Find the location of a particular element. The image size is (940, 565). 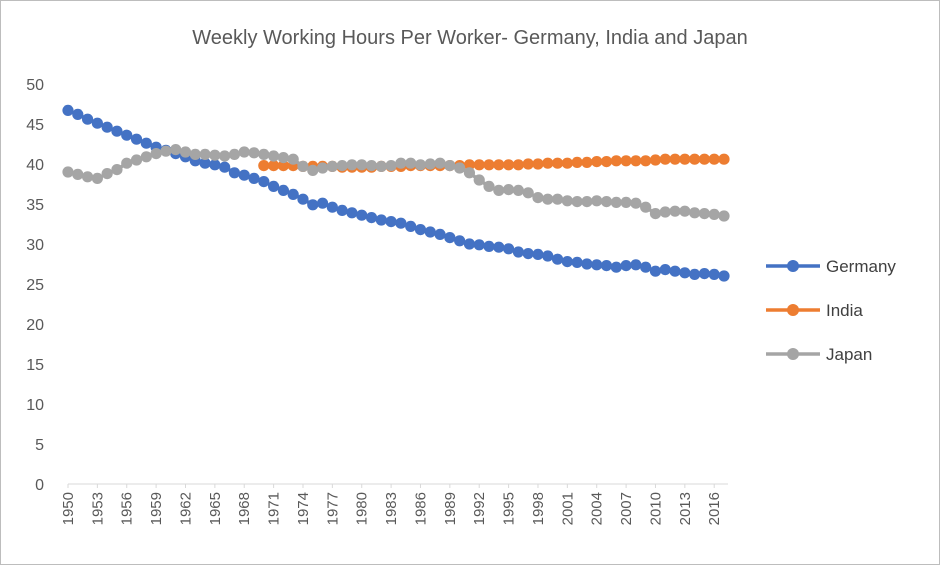

x-tick-label: 1953 is located at coordinates (97, 508).